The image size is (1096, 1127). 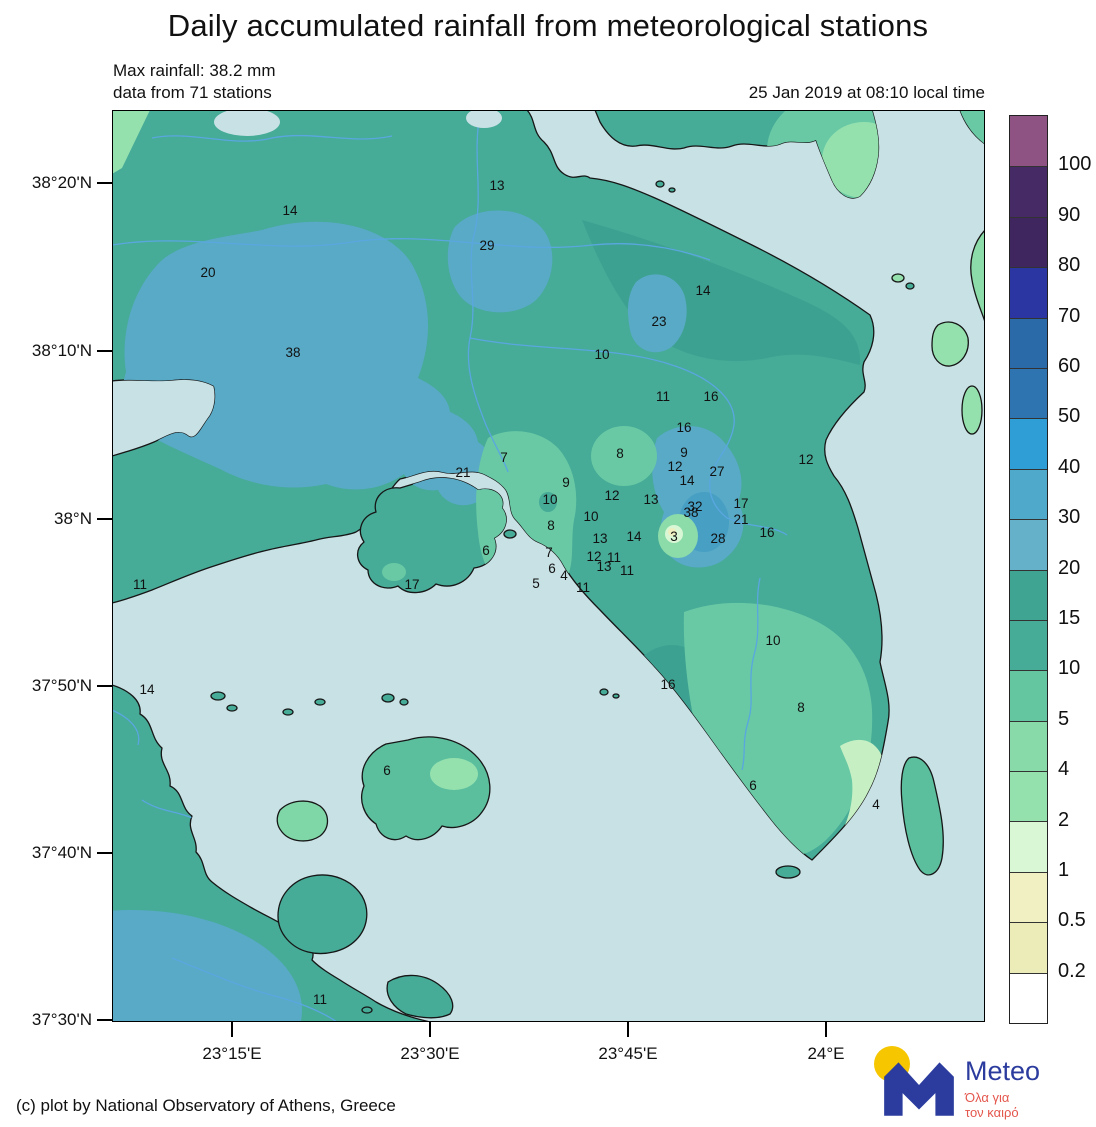 What do you see at coordinates (486, 245) in the screenshot?
I see `station-value: 29` at bounding box center [486, 245].